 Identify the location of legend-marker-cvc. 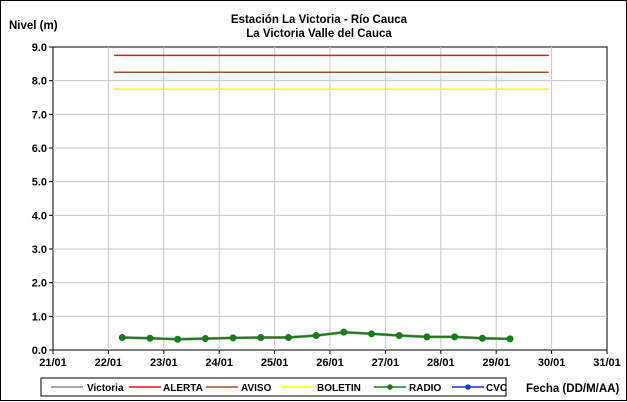
(468, 387).